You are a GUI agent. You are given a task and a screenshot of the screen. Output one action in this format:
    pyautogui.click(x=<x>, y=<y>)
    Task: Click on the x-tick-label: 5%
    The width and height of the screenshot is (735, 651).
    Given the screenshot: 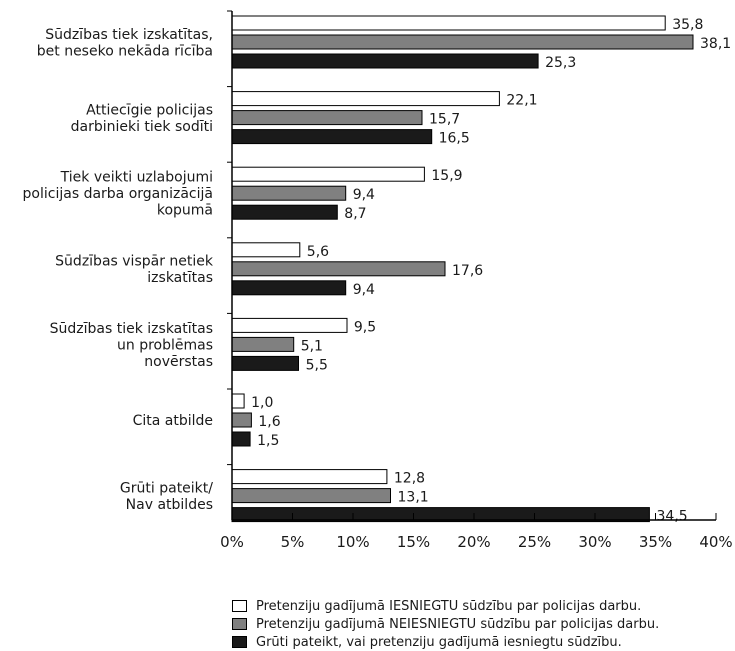 What is the action you would take?
    pyautogui.click(x=293, y=542)
    